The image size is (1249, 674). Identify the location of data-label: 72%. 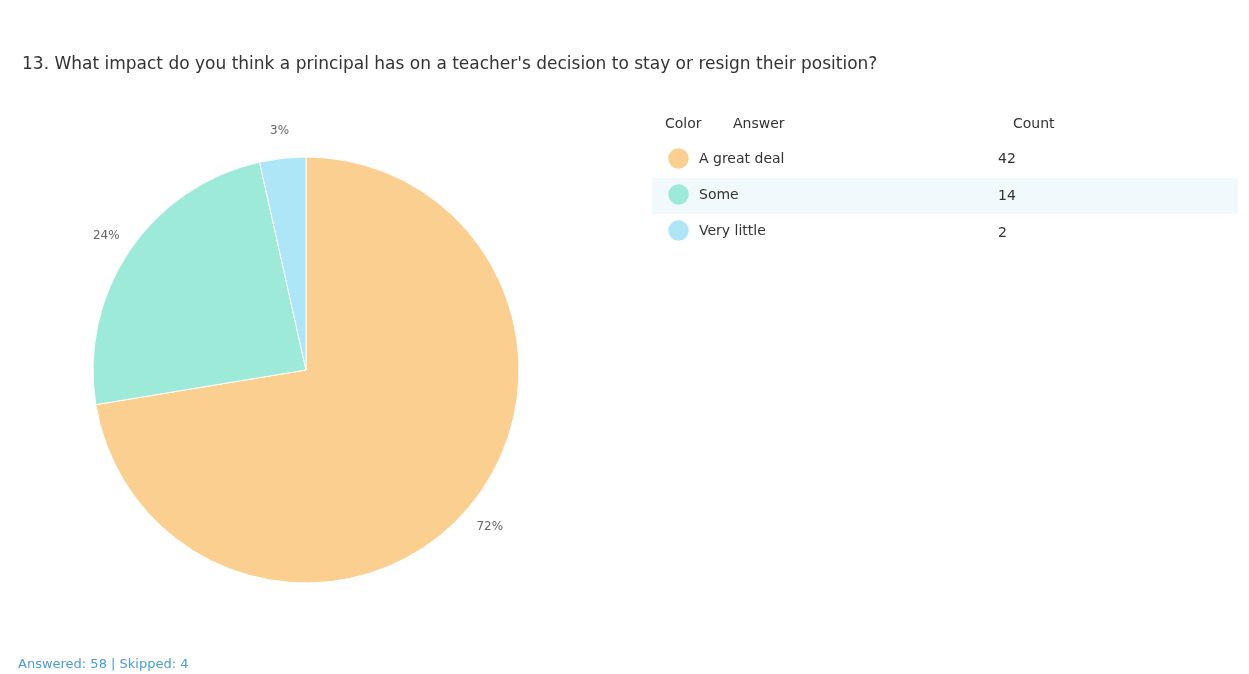
(490, 525).